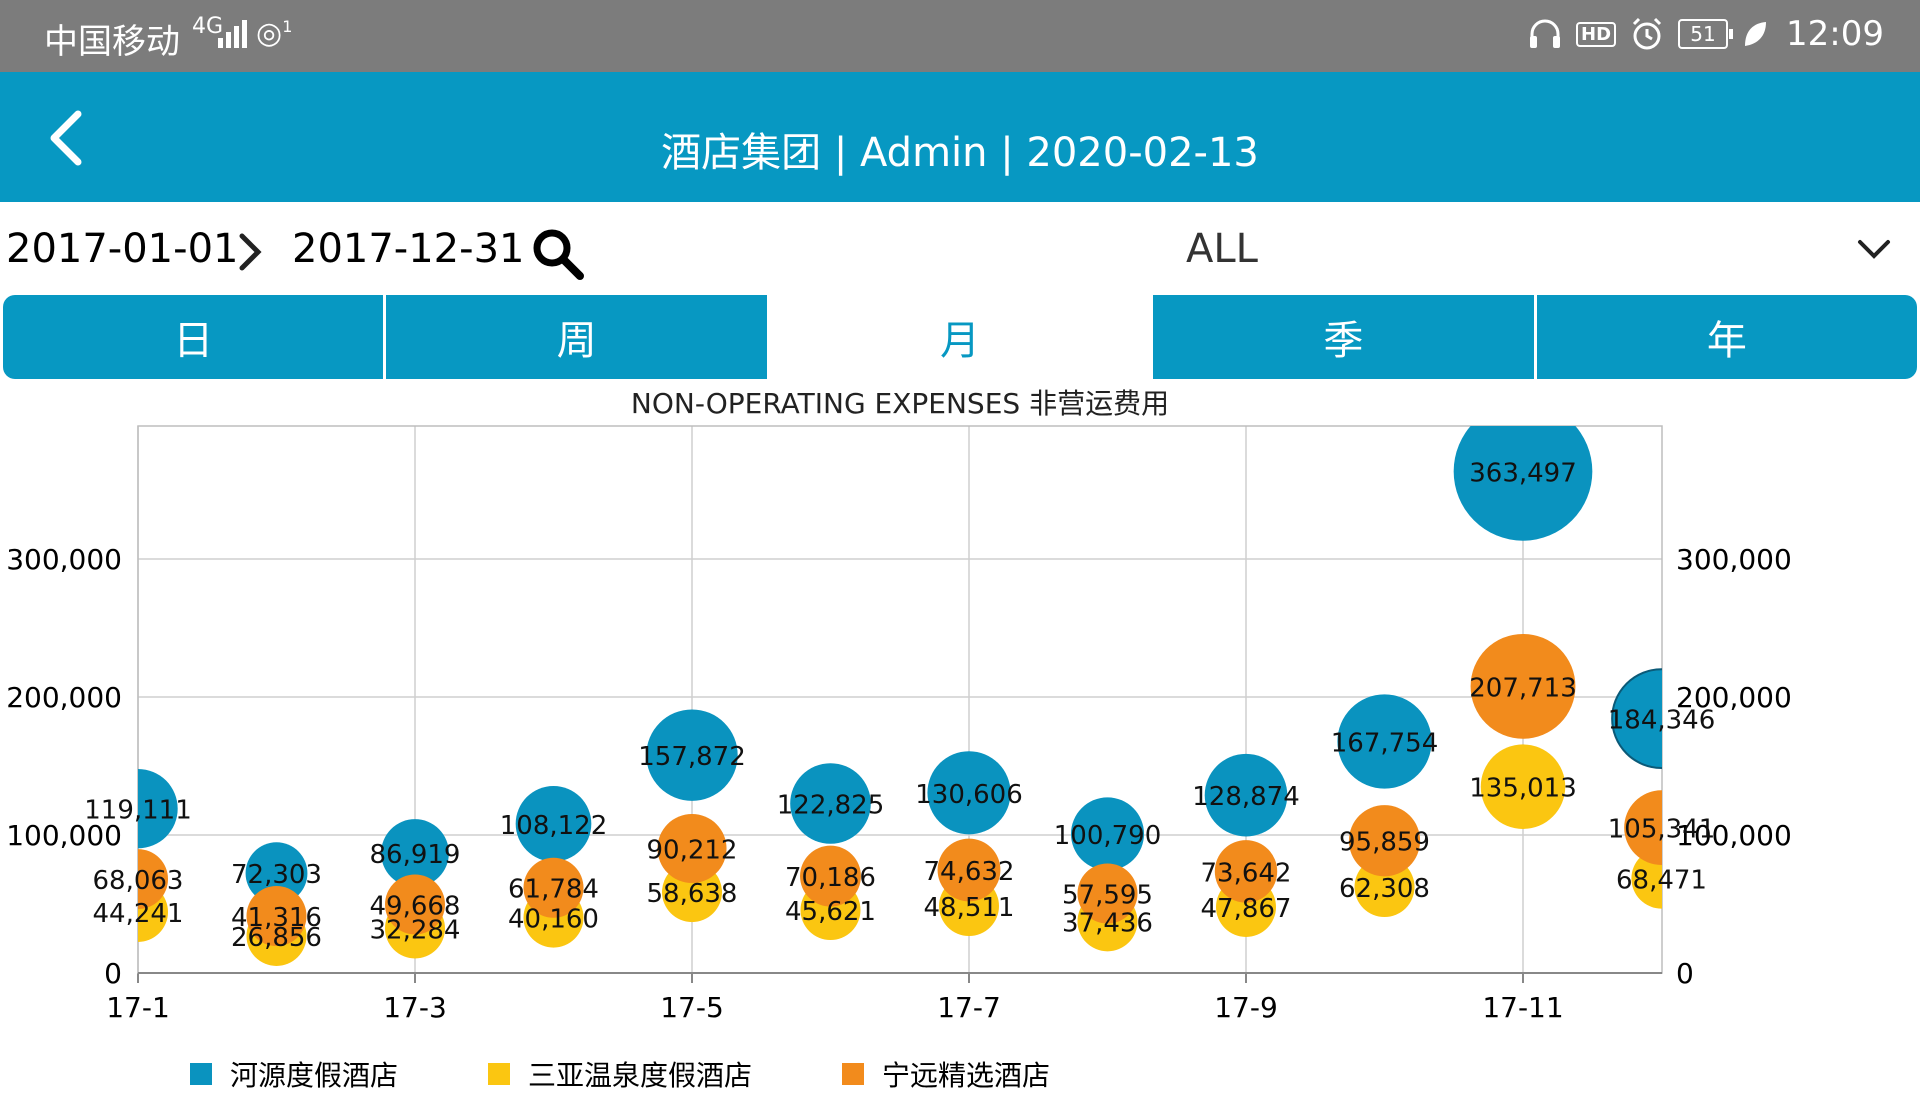  I want to click on data-label-2: 26,856, so click(276, 938).